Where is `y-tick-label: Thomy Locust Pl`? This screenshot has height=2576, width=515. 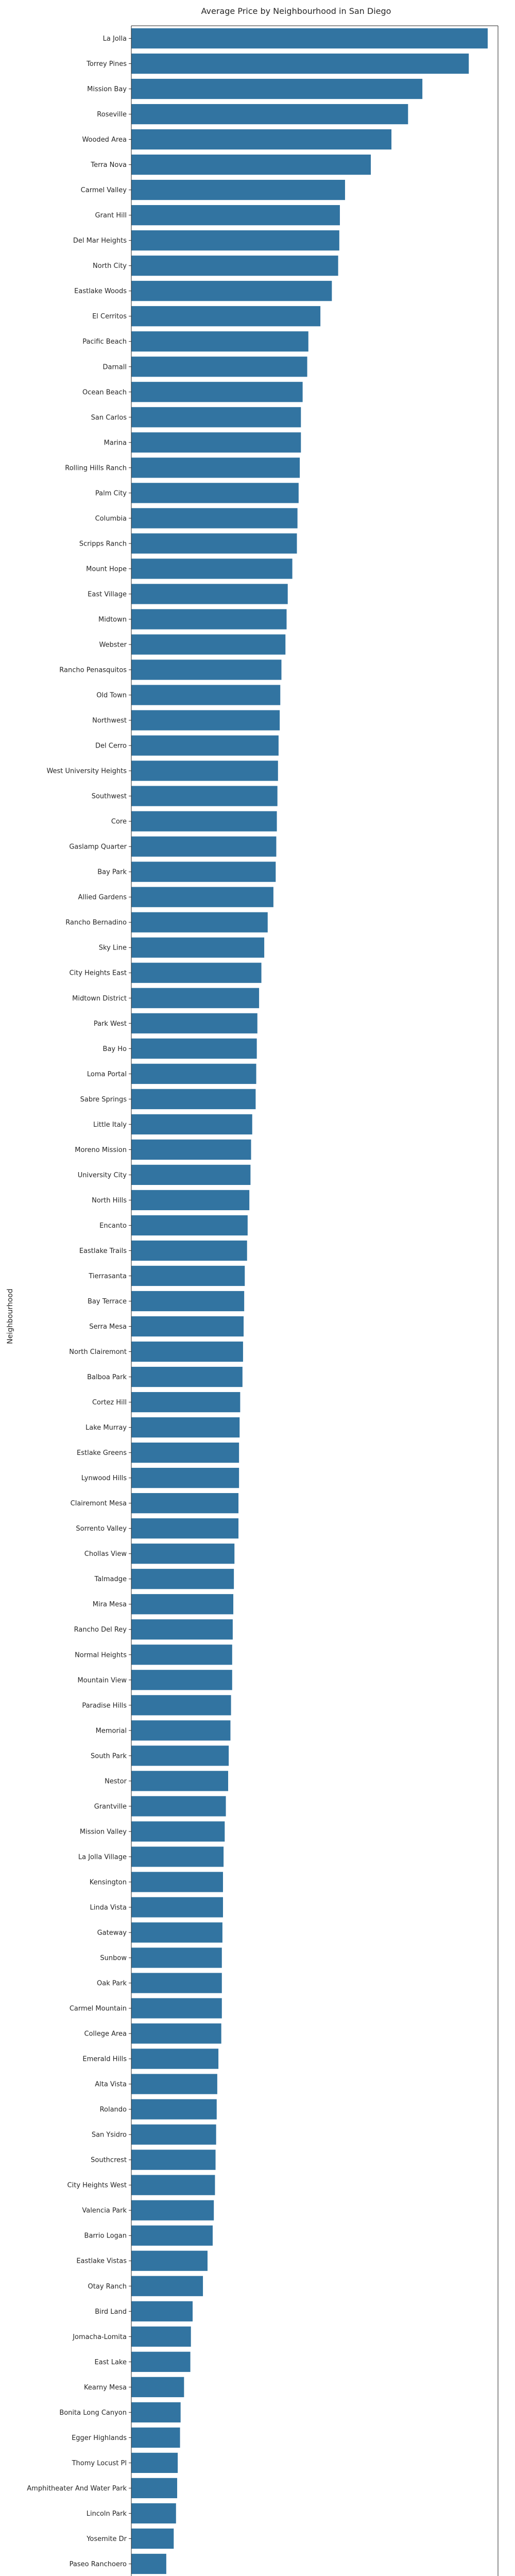
y-tick-label: Thomy Locust Pl is located at coordinates (100, 2463).